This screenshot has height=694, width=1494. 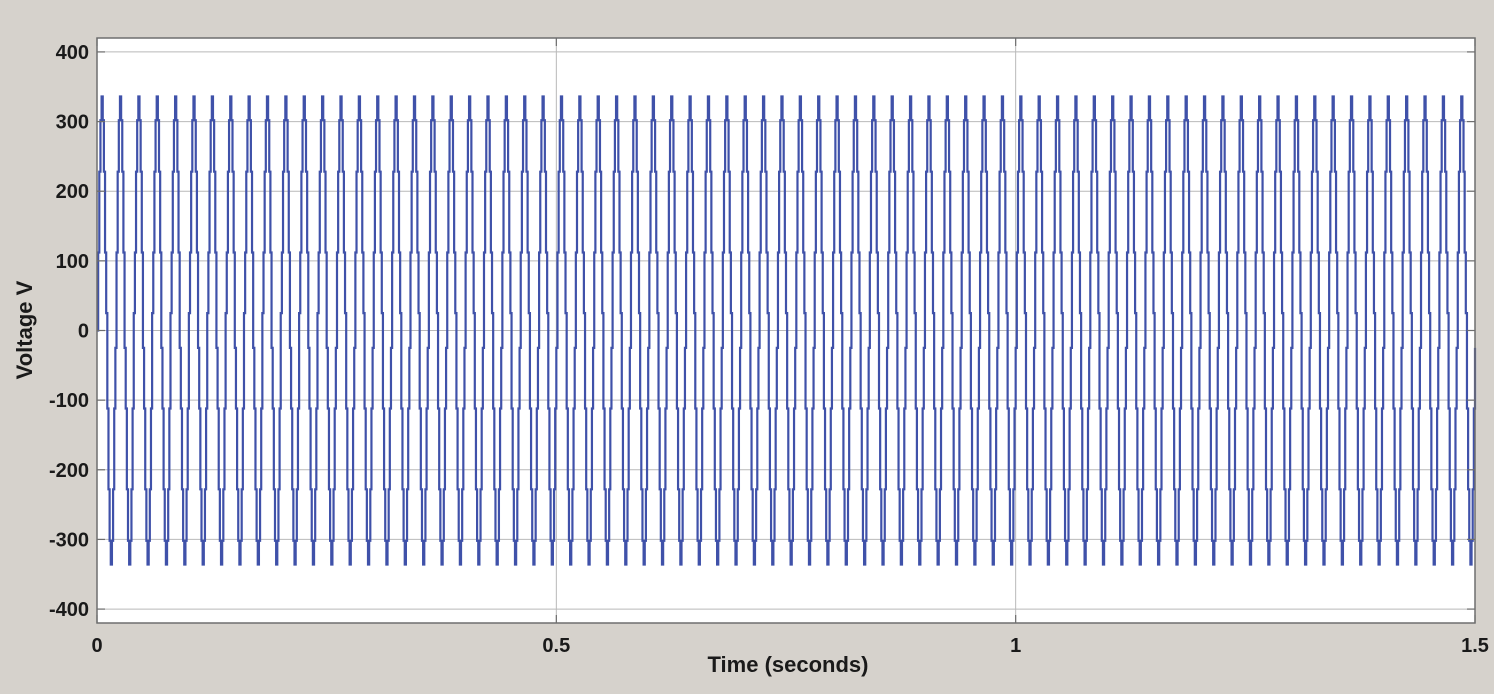 What do you see at coordinates (1015, 646) in the screenshot?
I see `x-tick-label: 1` at bounding box center [1015, 646].